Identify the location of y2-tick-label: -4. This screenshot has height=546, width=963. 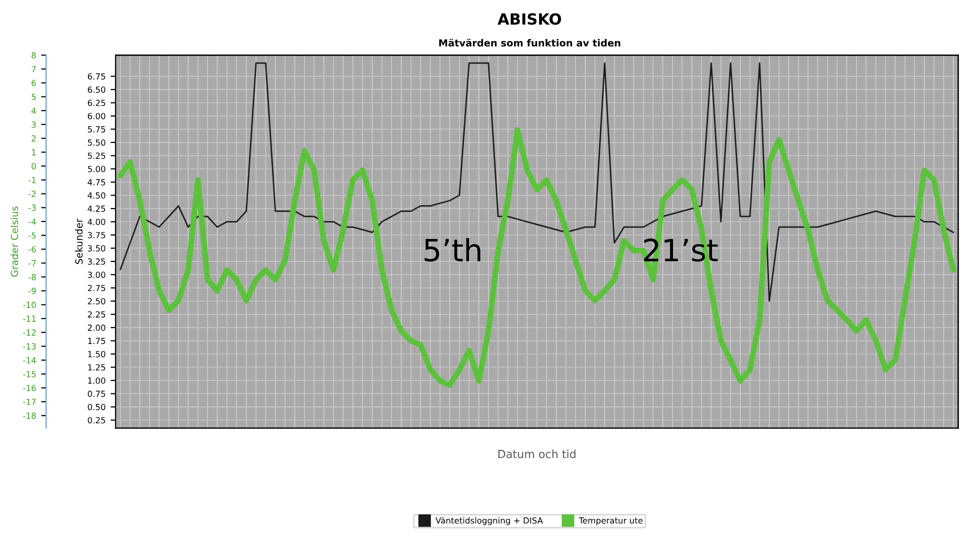
(32, 221).